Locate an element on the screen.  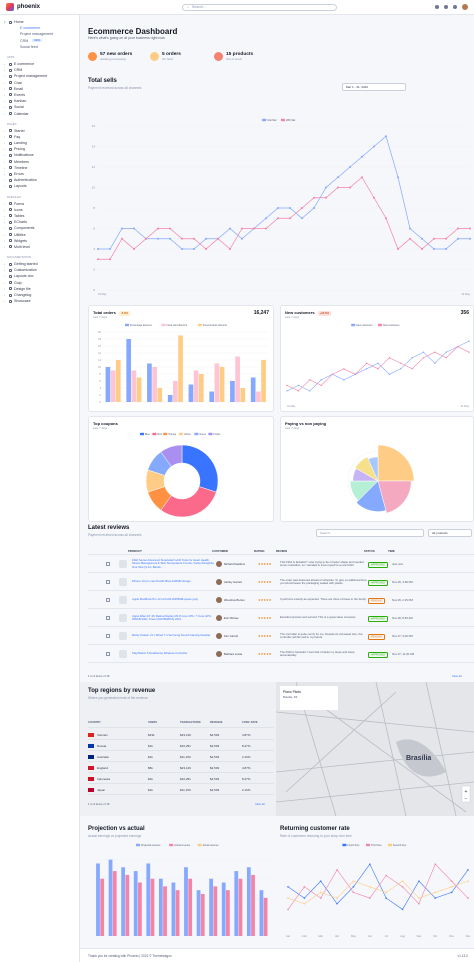
customer-cell: Kim Carroll is located at coordinates (237, 636).